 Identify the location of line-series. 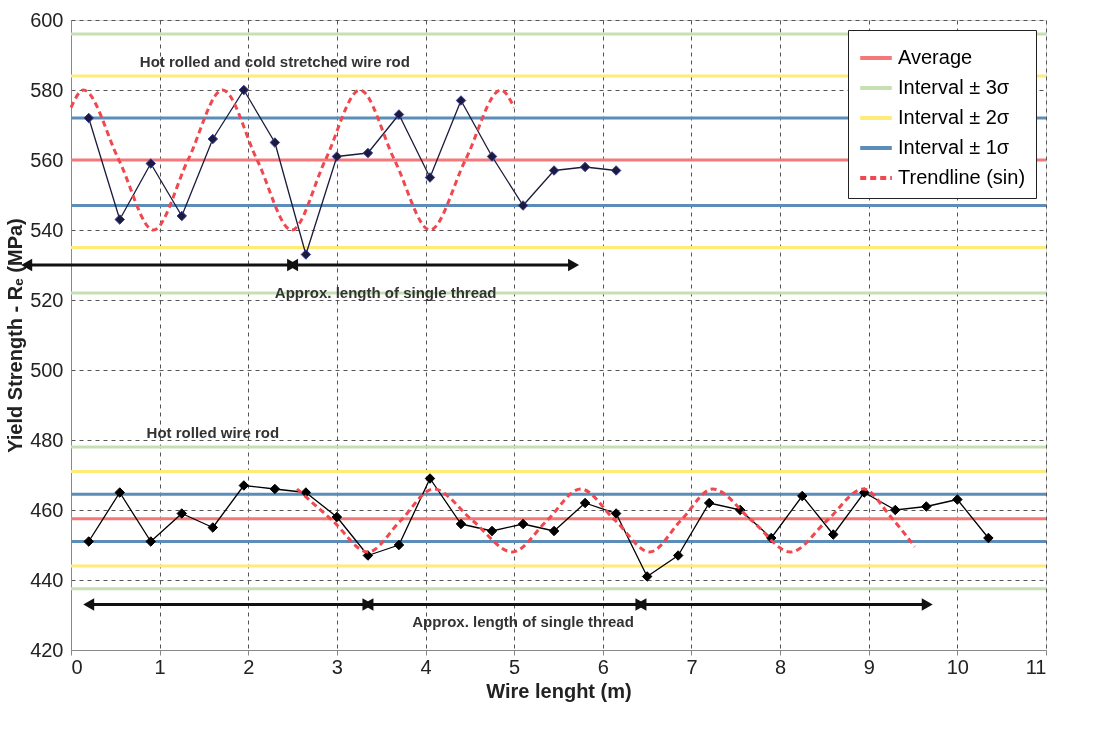
(292, 160).